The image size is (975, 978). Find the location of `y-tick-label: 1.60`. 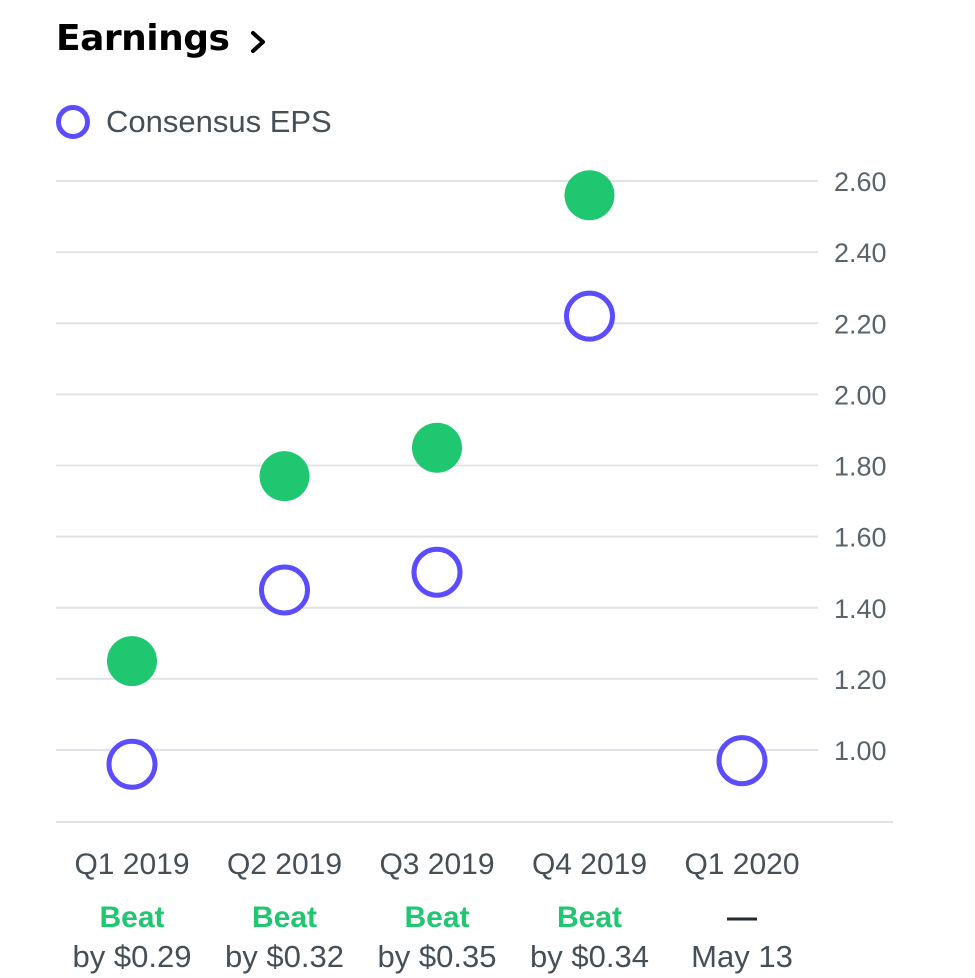

y-tick-label: 1.60 is located at coordinates (860, 538).